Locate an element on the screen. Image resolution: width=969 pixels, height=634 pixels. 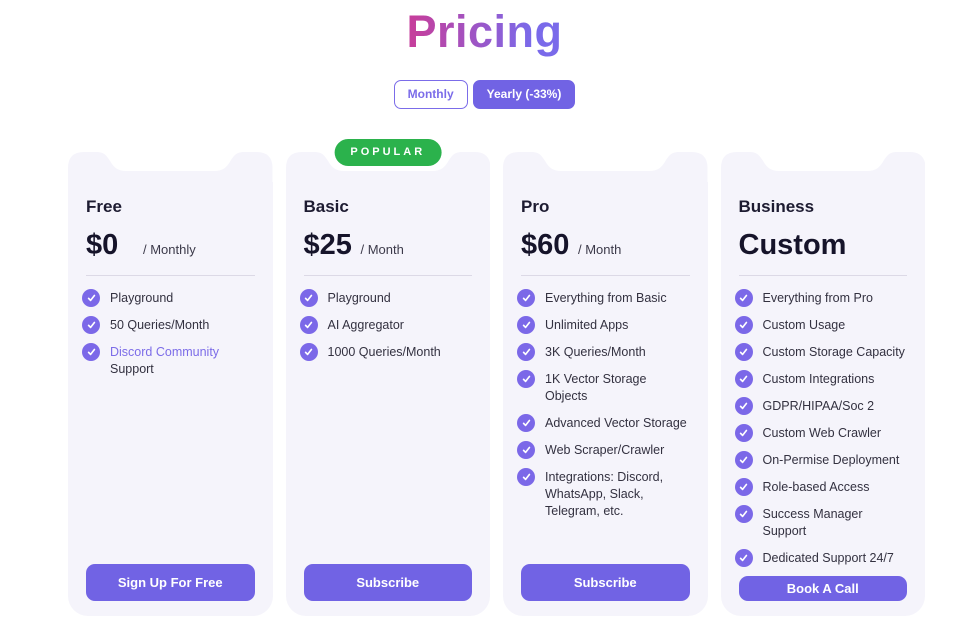
feature-text: Playground is located at coordinates (142, 297).